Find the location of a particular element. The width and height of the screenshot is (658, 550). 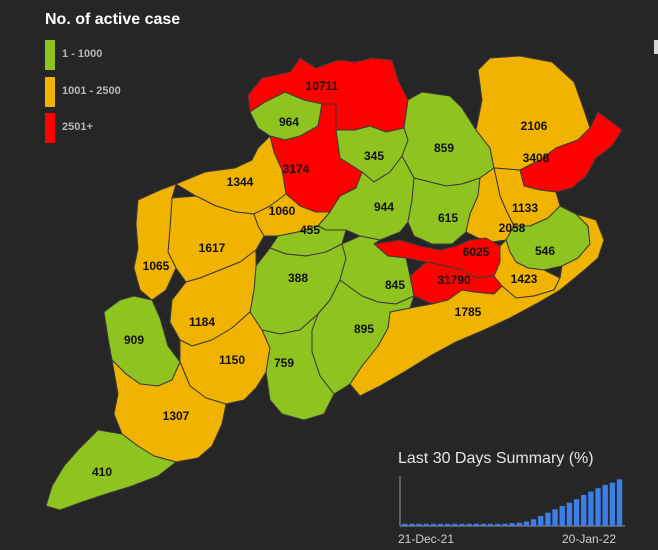

district-value-label: 31790 is located at coordinates (454, 280).